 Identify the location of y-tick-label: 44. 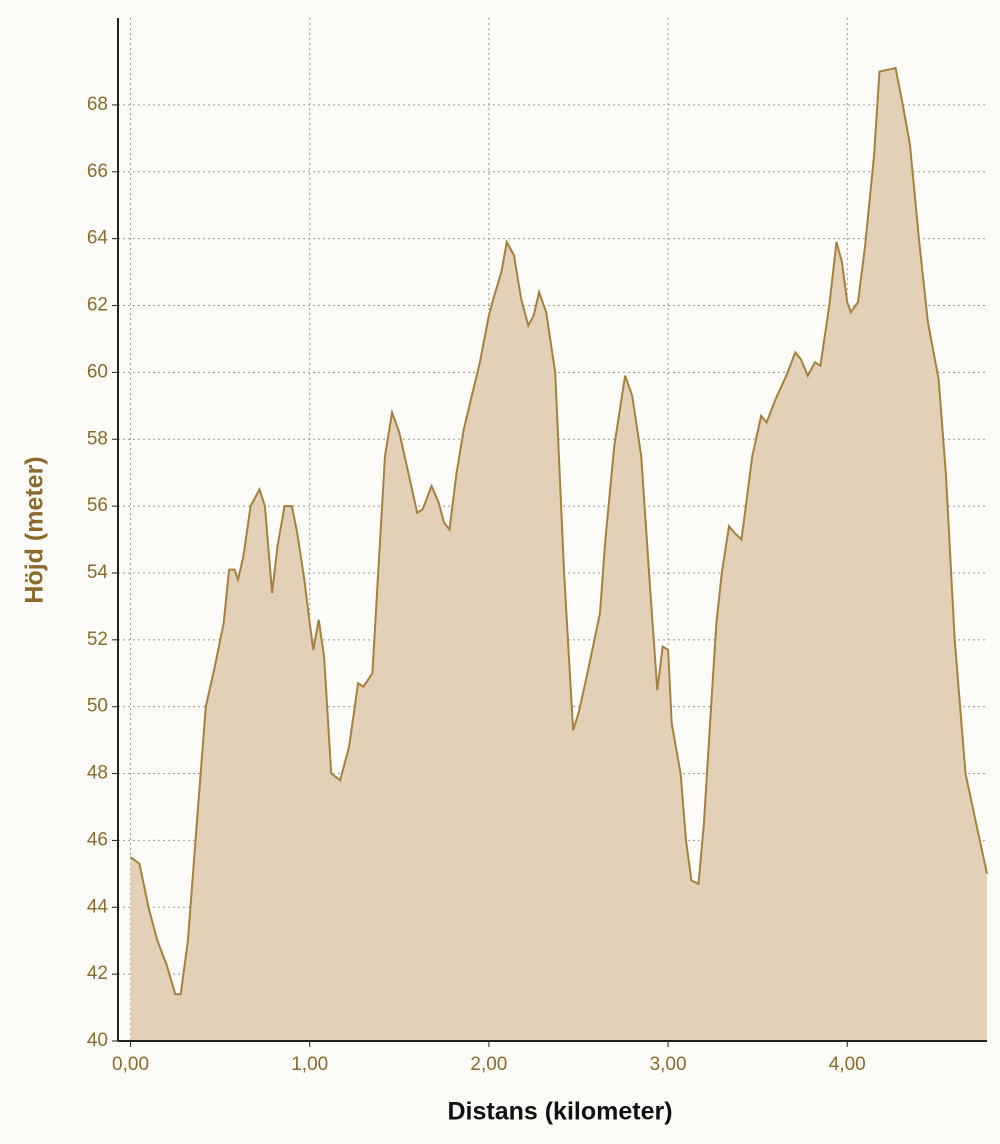
(98, 906).